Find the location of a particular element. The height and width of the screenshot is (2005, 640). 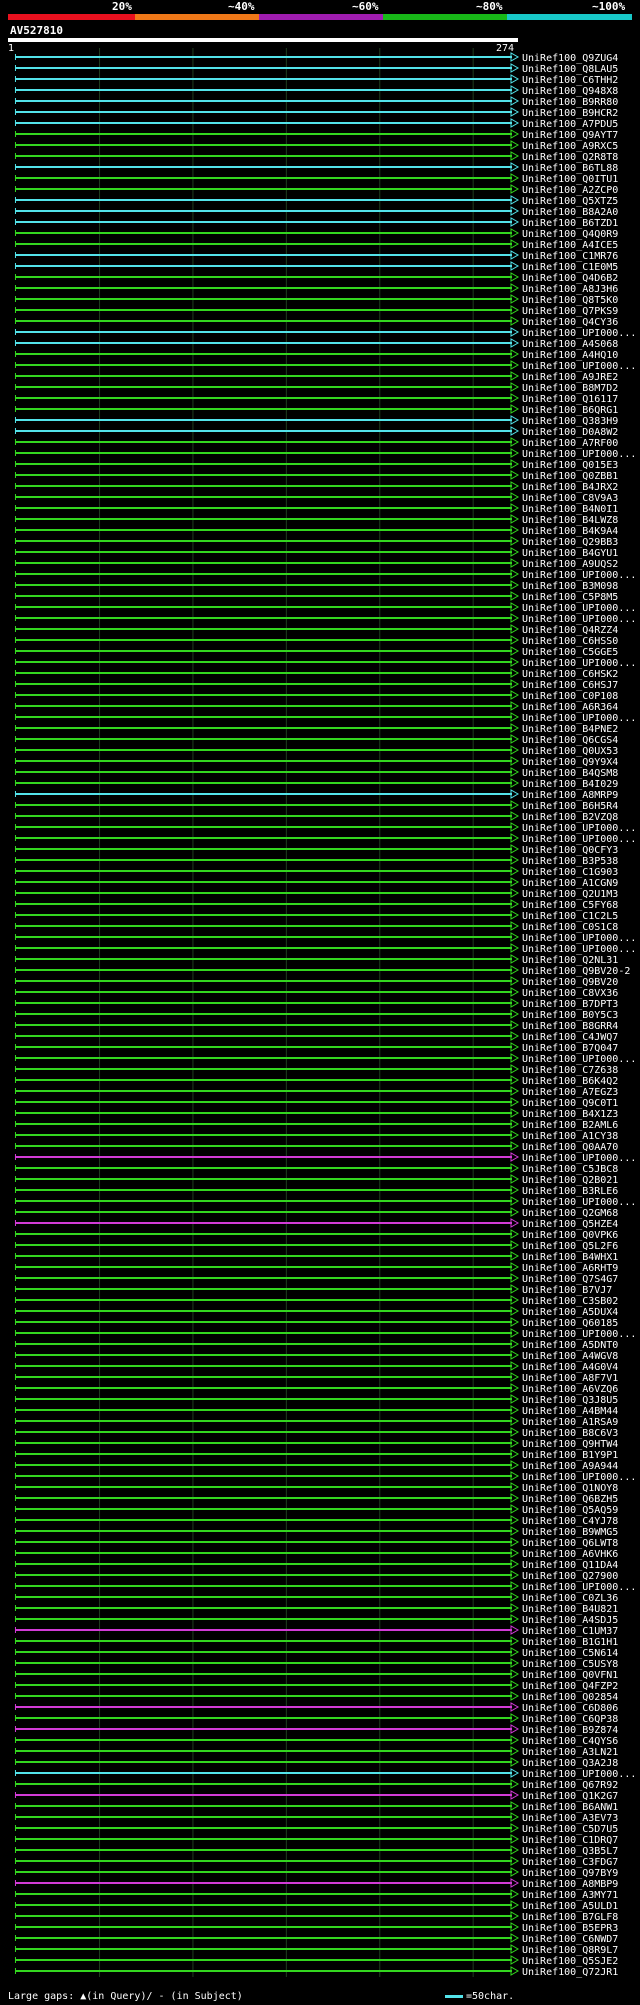

hit-label: UniRef100_Q2NL31 is located at coordinates (570, 960).